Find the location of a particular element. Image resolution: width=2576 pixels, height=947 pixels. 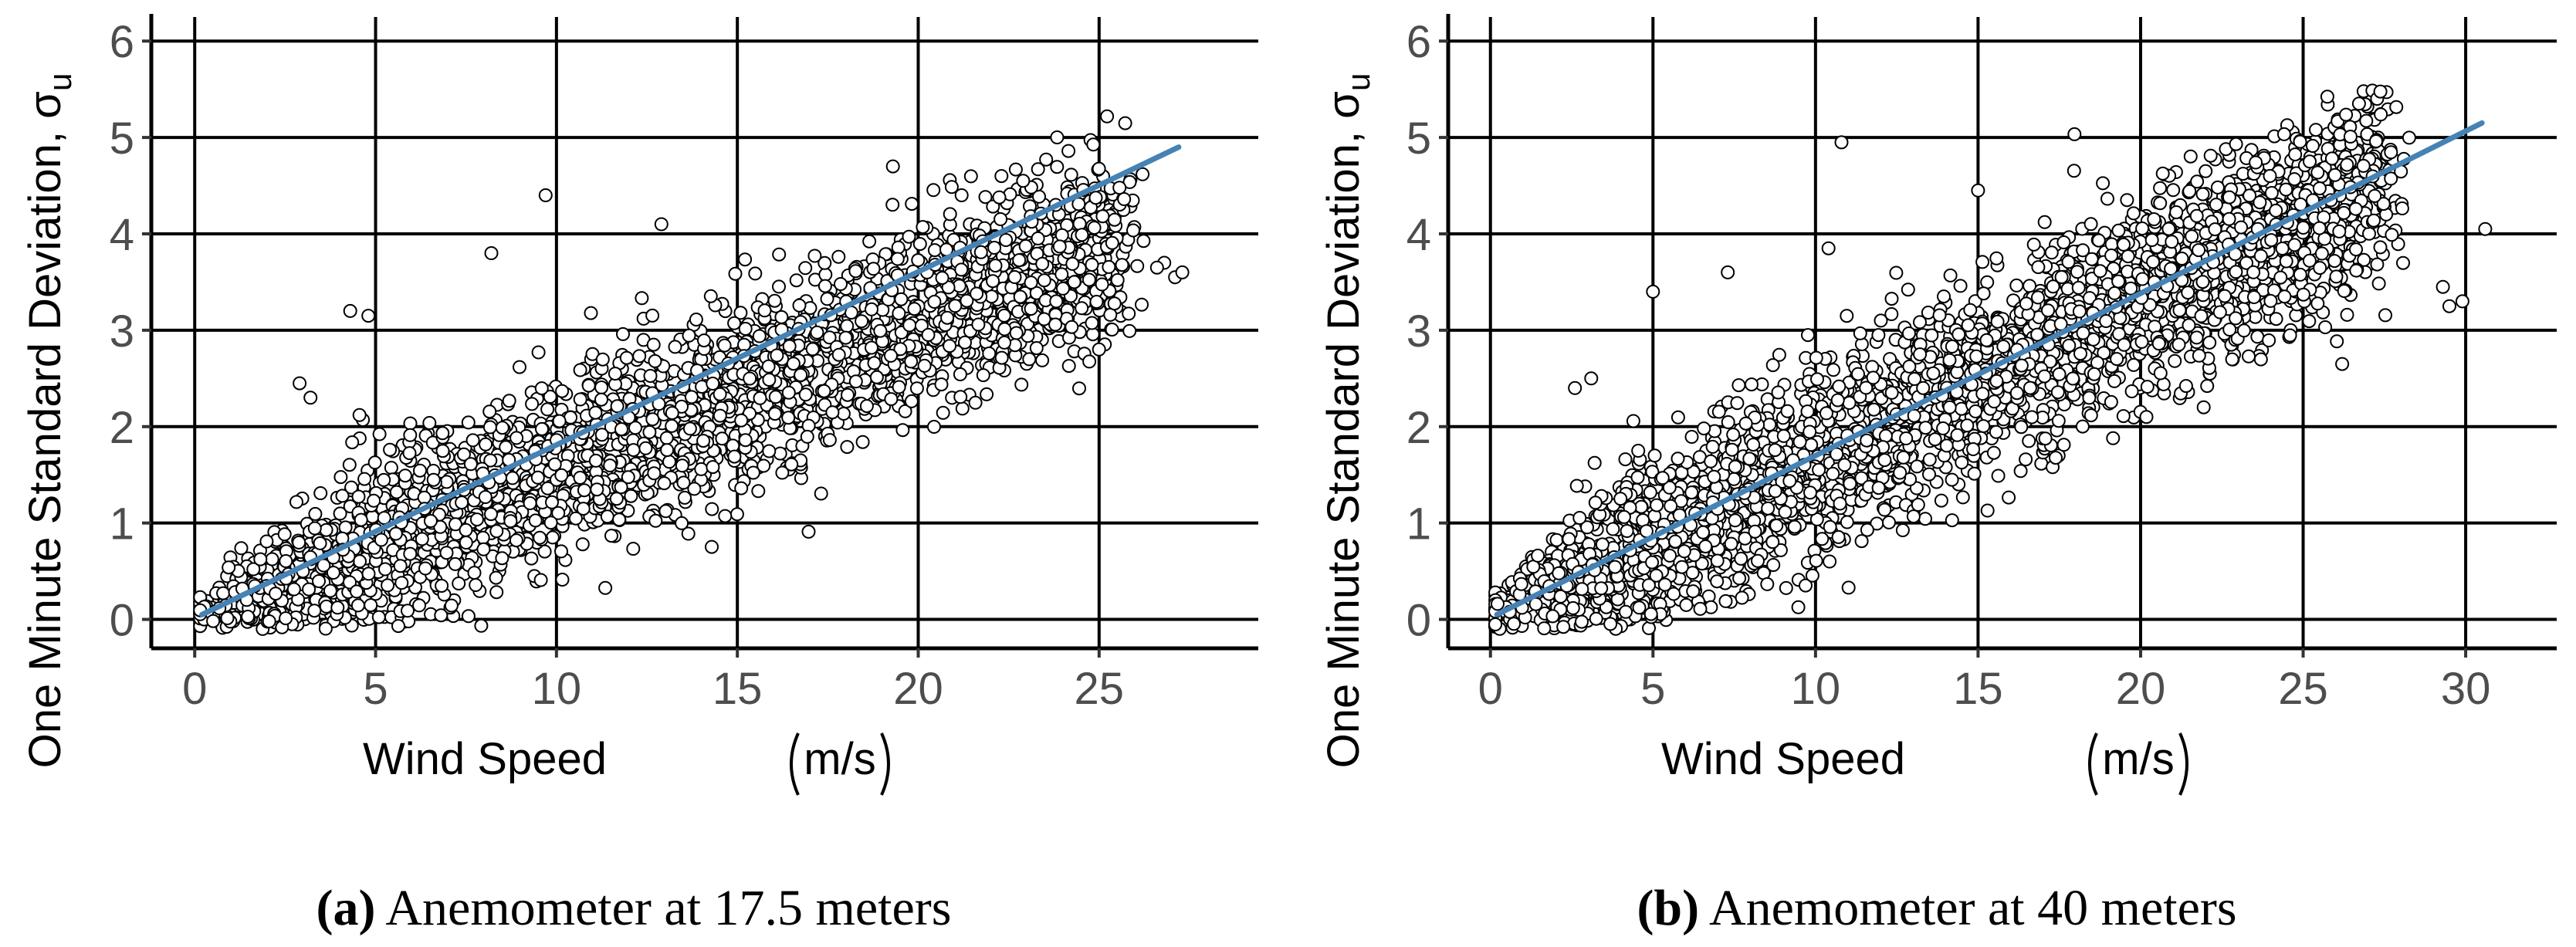

y-tick-label: 4 is located at coordinates (122, 235).